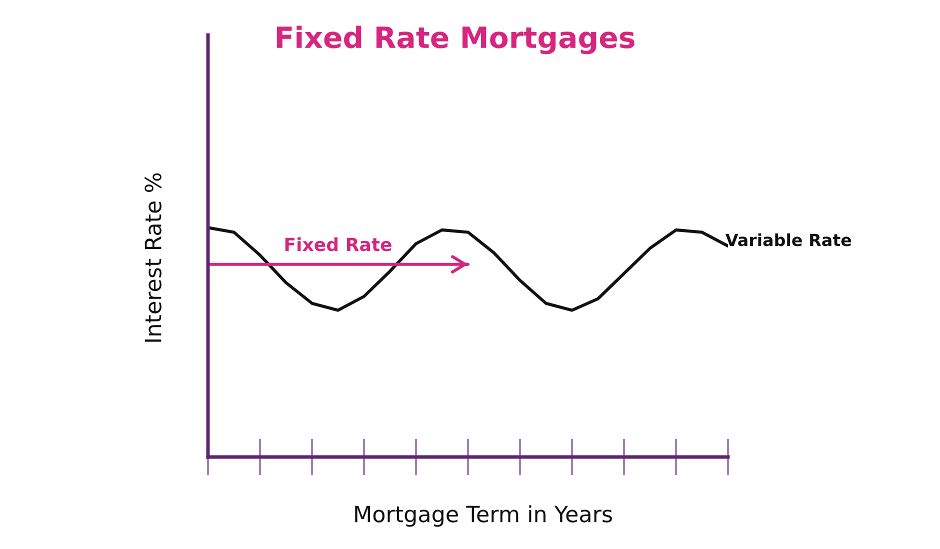 Image resolution: width=940 pixels, height=549 pixels. What do you see at coordinates (455, 40) in the screenshot?
I see `chart-title: Fixed Rate Mortgages` at bounding box center [455, 40].